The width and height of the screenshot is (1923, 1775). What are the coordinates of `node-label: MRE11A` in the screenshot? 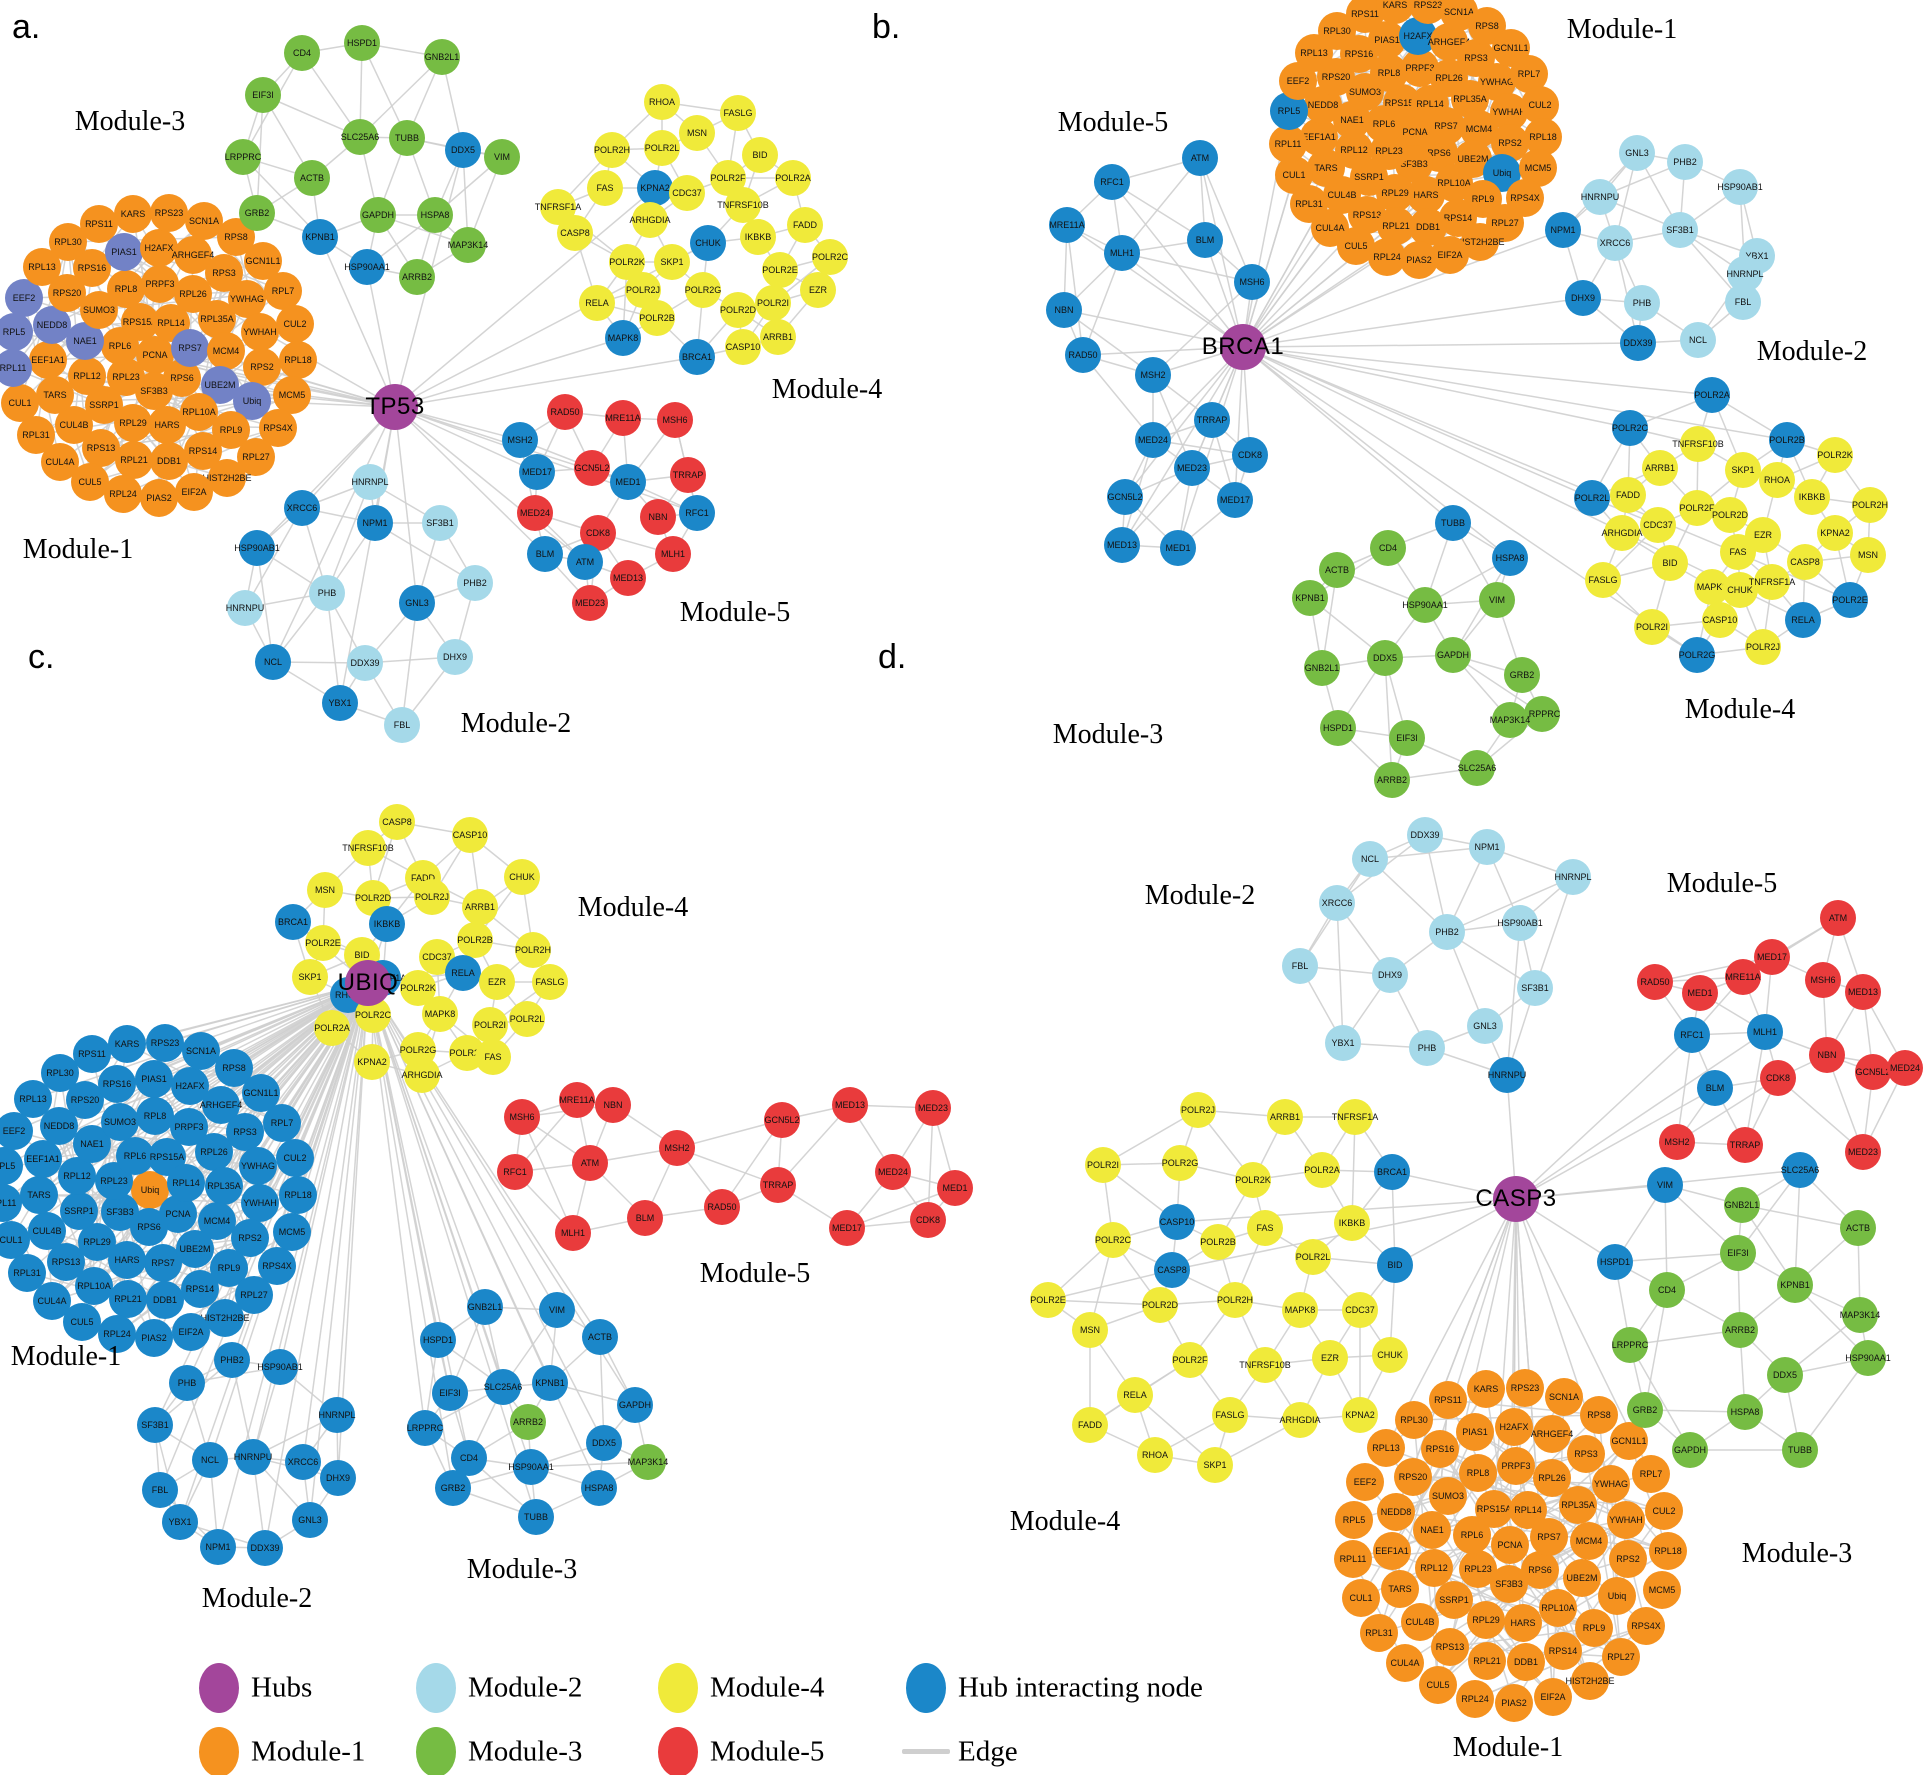 It's located at (623, 417).